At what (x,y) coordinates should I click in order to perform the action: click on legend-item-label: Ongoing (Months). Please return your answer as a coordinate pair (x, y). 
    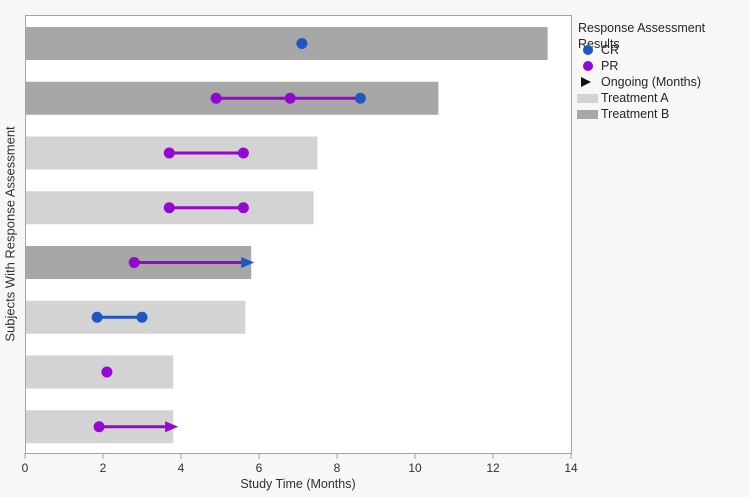
    Looking at the image, I should click on (651, 82).